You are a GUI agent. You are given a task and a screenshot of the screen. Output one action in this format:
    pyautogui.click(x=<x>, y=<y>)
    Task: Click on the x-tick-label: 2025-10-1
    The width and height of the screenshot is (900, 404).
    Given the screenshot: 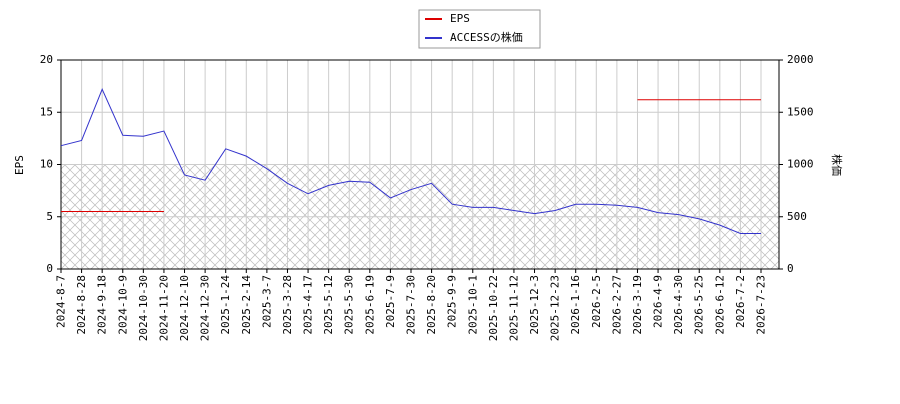 What is the action you would take?
    pyautogui.click(x=472, y=305)
    